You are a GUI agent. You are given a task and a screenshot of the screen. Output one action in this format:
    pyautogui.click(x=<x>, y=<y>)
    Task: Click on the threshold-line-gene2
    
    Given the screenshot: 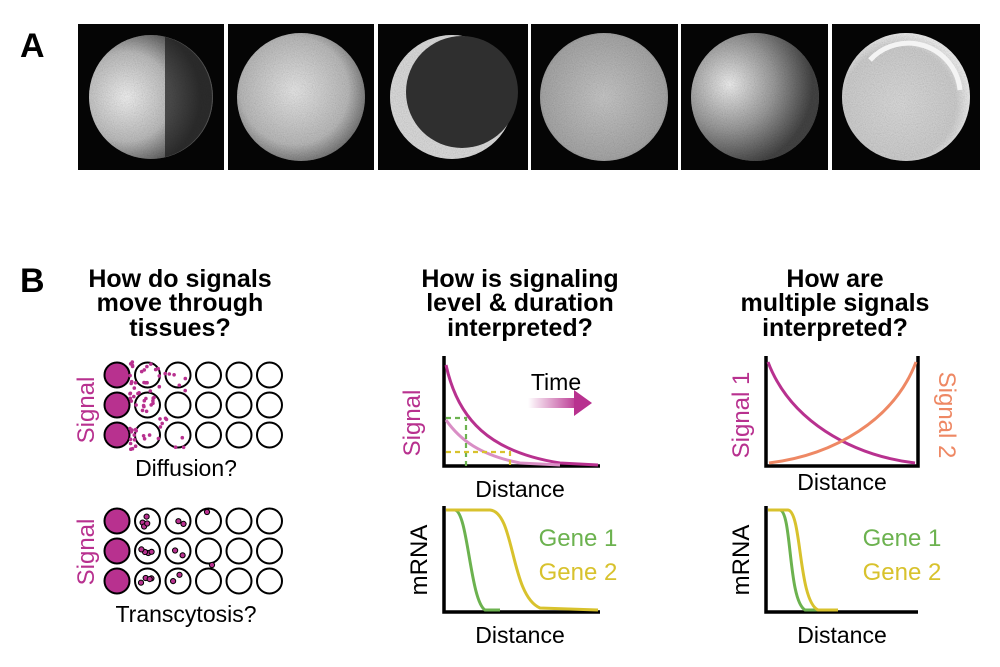 What is the action you would take?
    pyautogui.click(x=479, y=458)
    